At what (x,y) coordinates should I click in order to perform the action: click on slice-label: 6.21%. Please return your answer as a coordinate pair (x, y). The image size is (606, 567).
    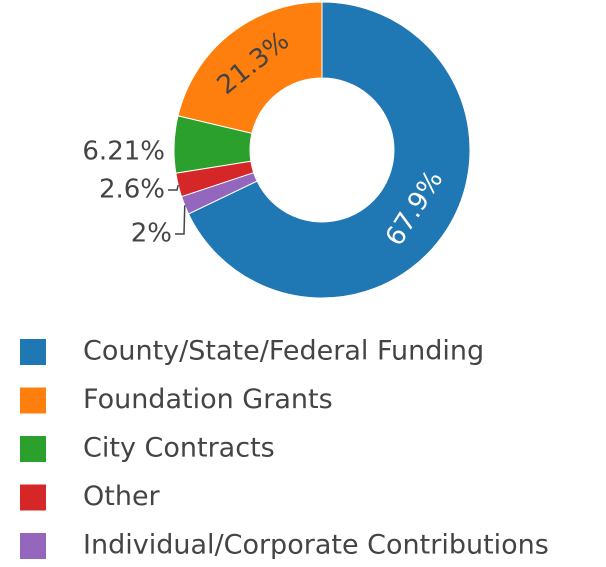
    Looking at the image, I should click on (123, 152).